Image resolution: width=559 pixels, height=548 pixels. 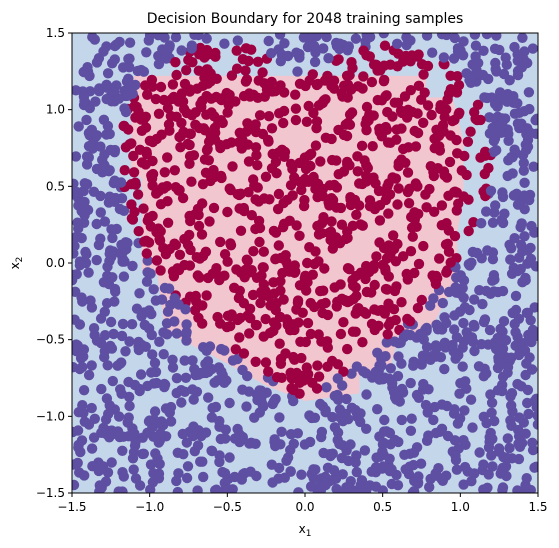 I want to click on y-axis-label: x2, so click(x=16, y=263).